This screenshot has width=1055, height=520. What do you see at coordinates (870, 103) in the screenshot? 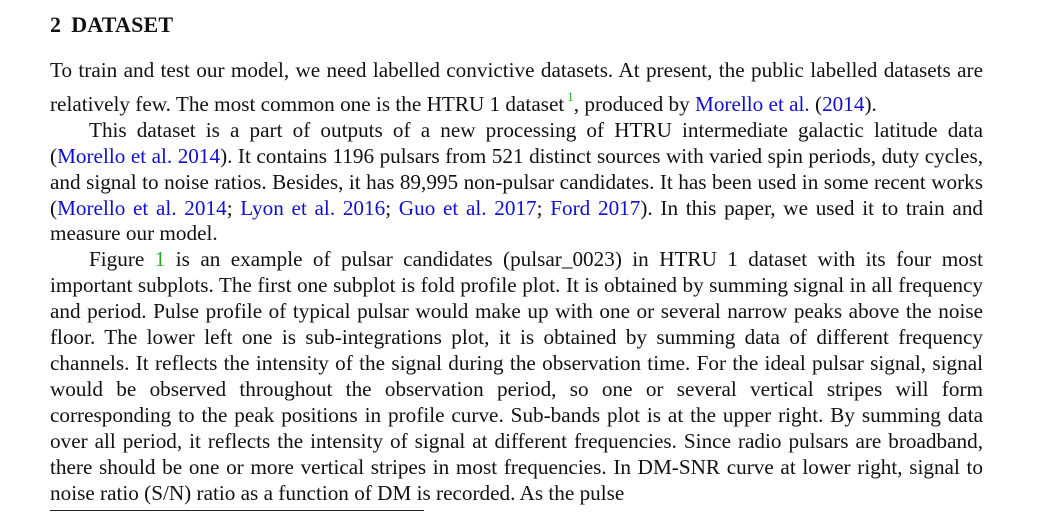
I see `text-run: ).` at bounding box center [870, 103].